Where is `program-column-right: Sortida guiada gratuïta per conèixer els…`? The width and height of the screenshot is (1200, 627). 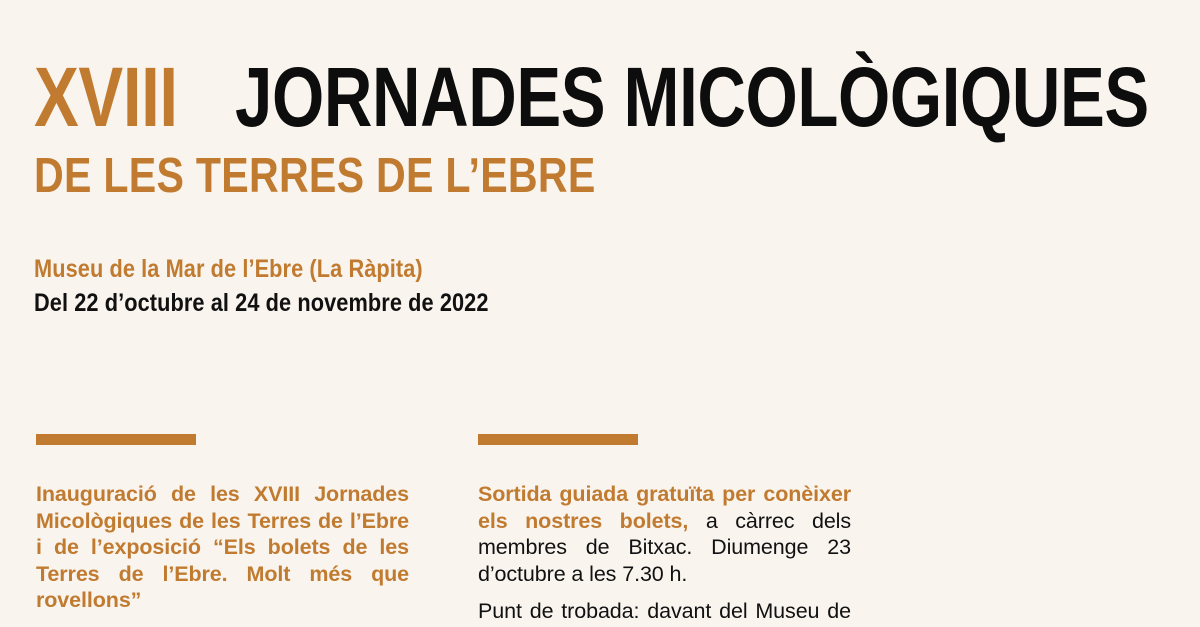
program-column-right: Sortida guiada gratuïta per conèixer els… is located at coordinates (664, 530).